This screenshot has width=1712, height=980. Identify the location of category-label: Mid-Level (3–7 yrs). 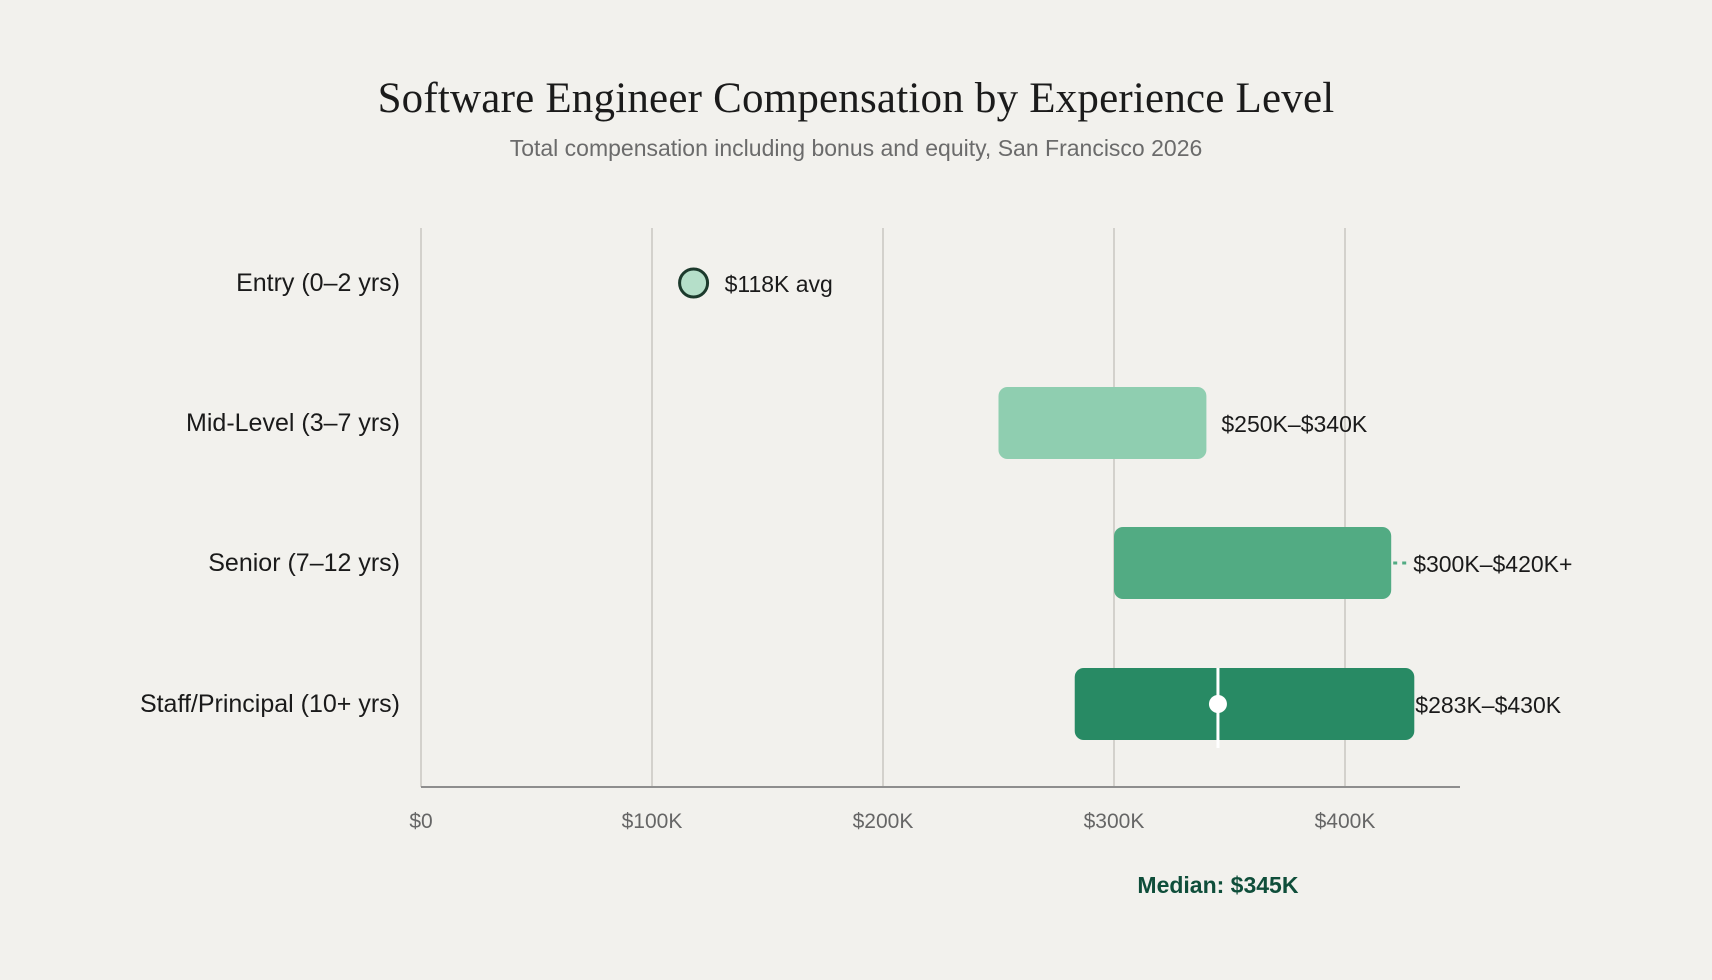
(293, 423).